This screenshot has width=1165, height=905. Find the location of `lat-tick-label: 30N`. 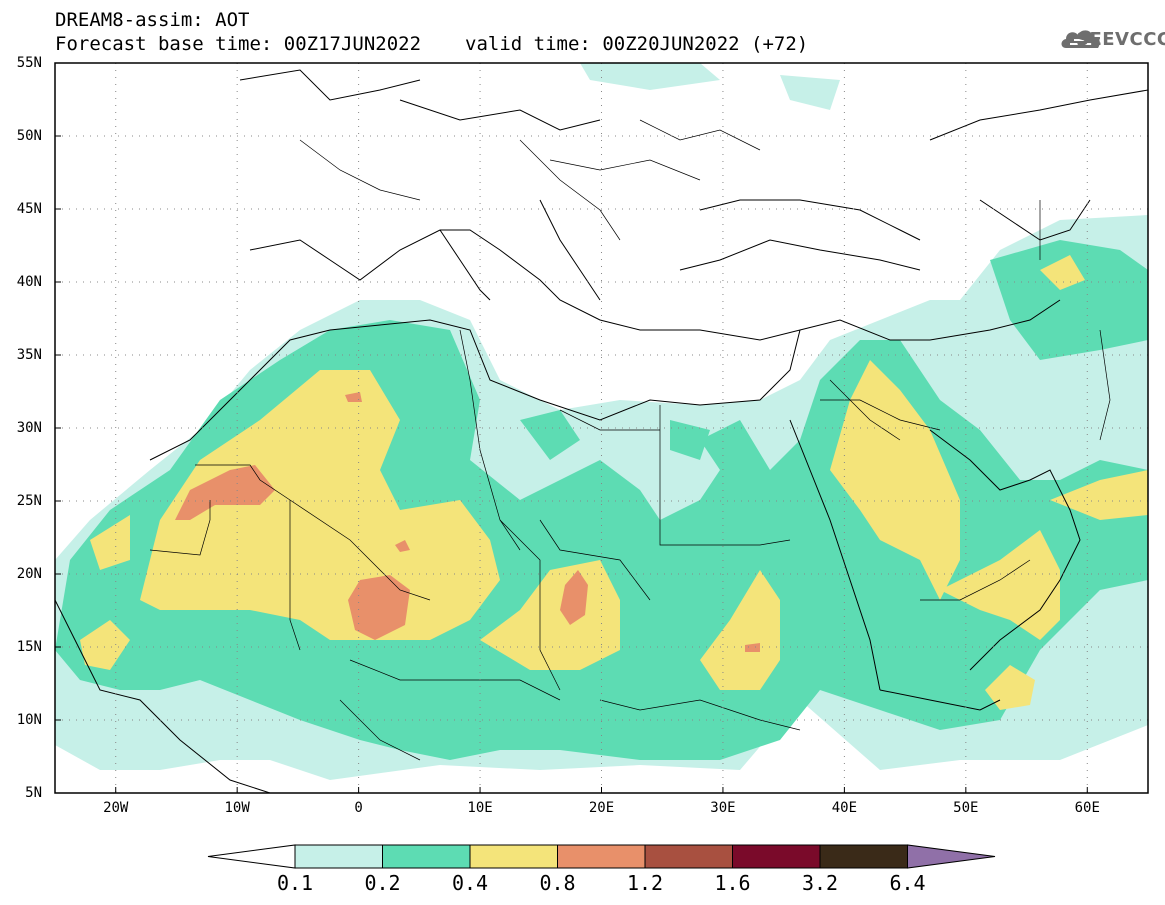

lat-tick-label: 30N is located at coordinates (29, 428).